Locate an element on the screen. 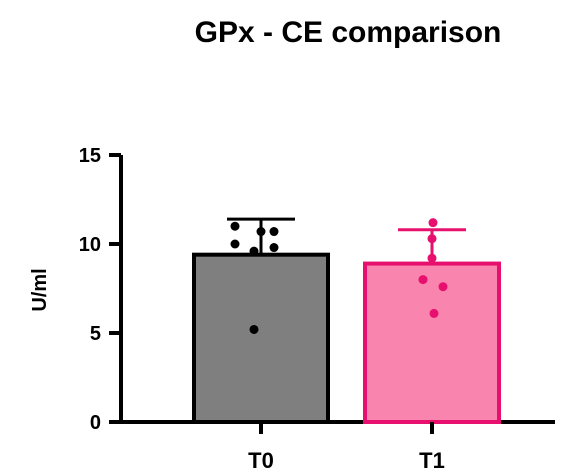 The image size is (563, 473). y-tick-label: 10 is located at coordinates (90, 245).